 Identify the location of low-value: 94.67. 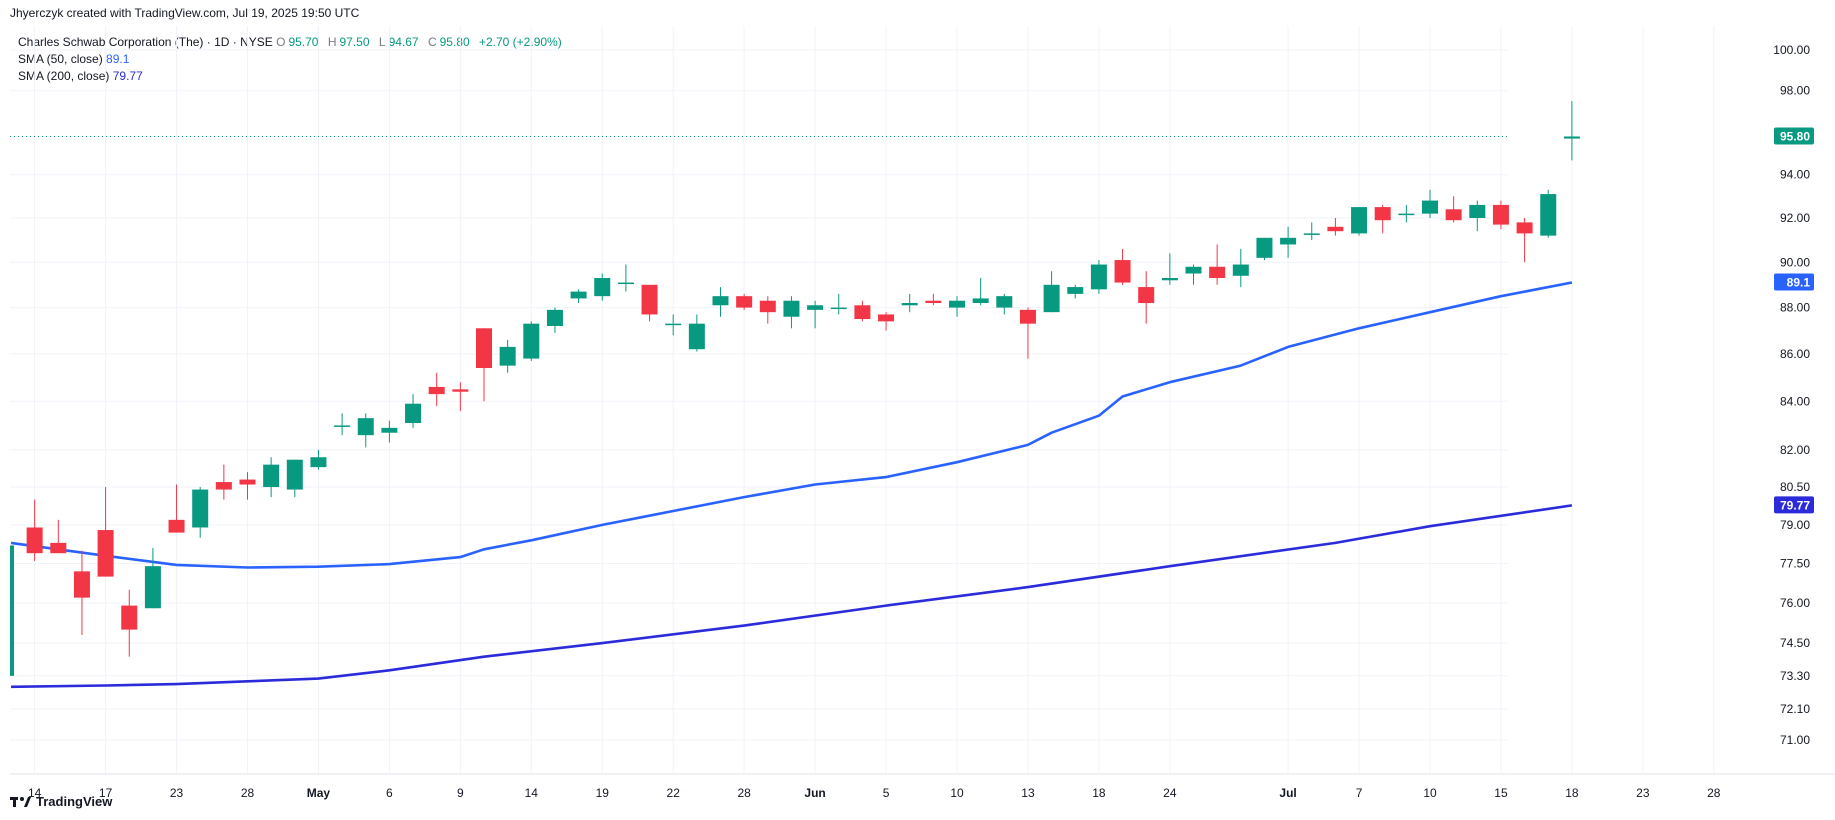
(403, 42).